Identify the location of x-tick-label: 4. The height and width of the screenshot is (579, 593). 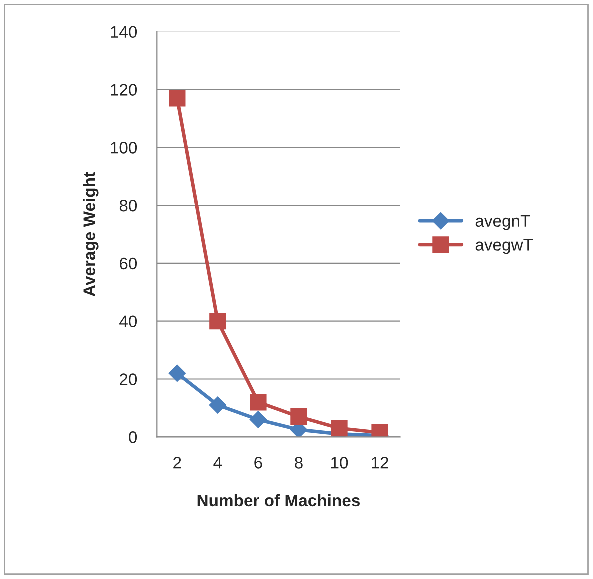
(218, 463).